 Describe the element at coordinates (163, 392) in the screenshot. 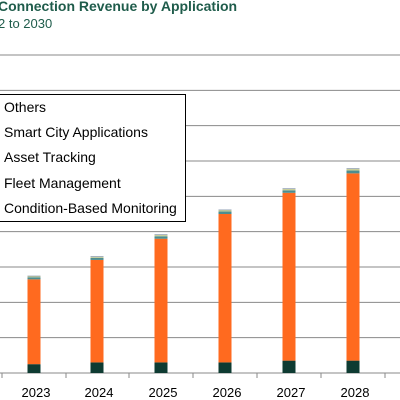

I see `x-tick-label-2025: 2025` at that location.